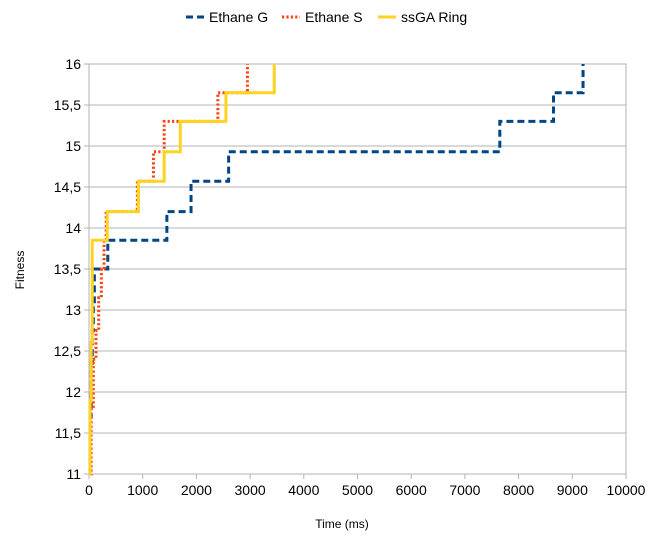 This screenshot has width=662, height=536. I want to click on x-tick-label: 8000, so click(518, 490).